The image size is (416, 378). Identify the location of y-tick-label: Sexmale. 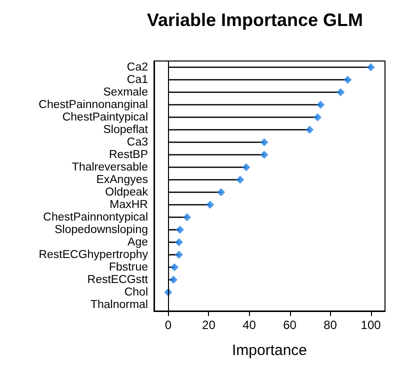
(125, 92).